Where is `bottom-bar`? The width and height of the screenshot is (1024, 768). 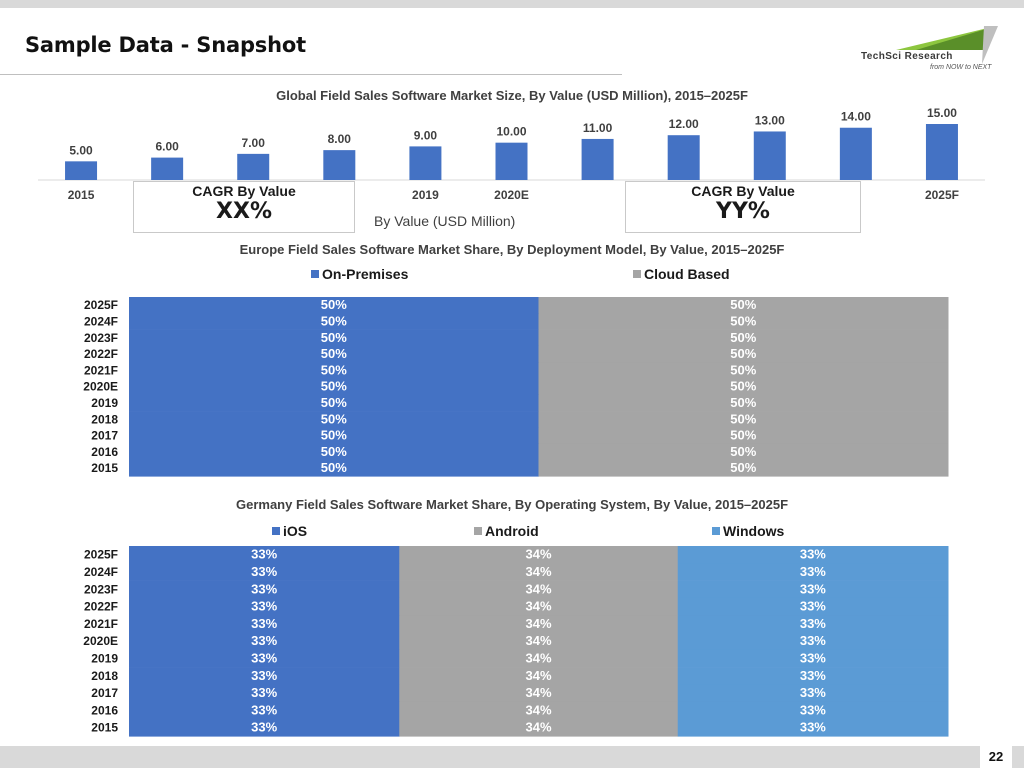
bottom-bar is located at coordinates (512, 757).